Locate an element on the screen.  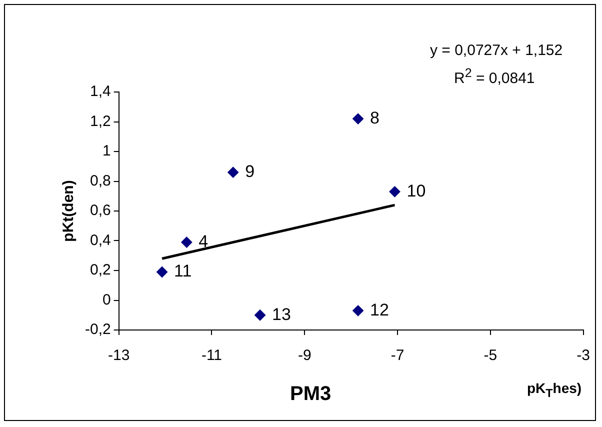
y-tick-label: 0 is located at coordinates (106, 299).